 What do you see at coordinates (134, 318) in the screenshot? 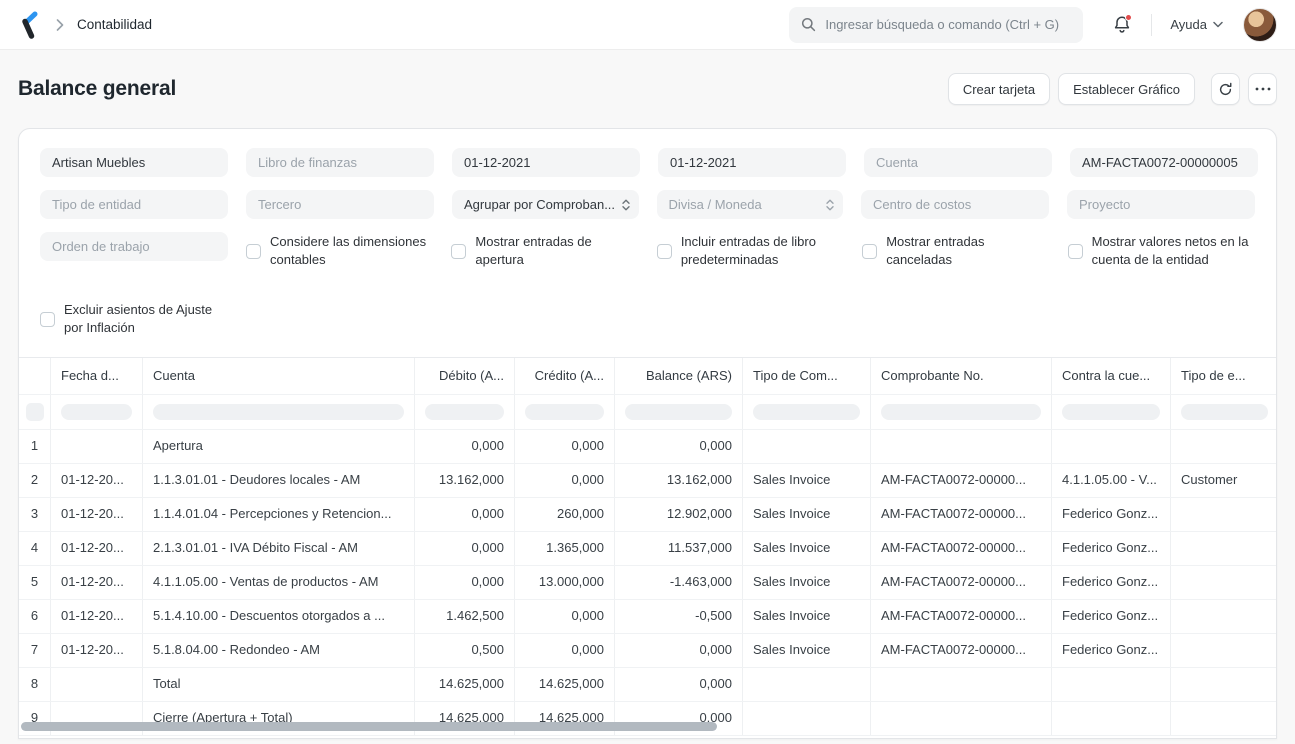
I see `checkbox-exclude-inflation: Excluir asientos de Ajuste por Inflación` at bounding box center [134, 318].